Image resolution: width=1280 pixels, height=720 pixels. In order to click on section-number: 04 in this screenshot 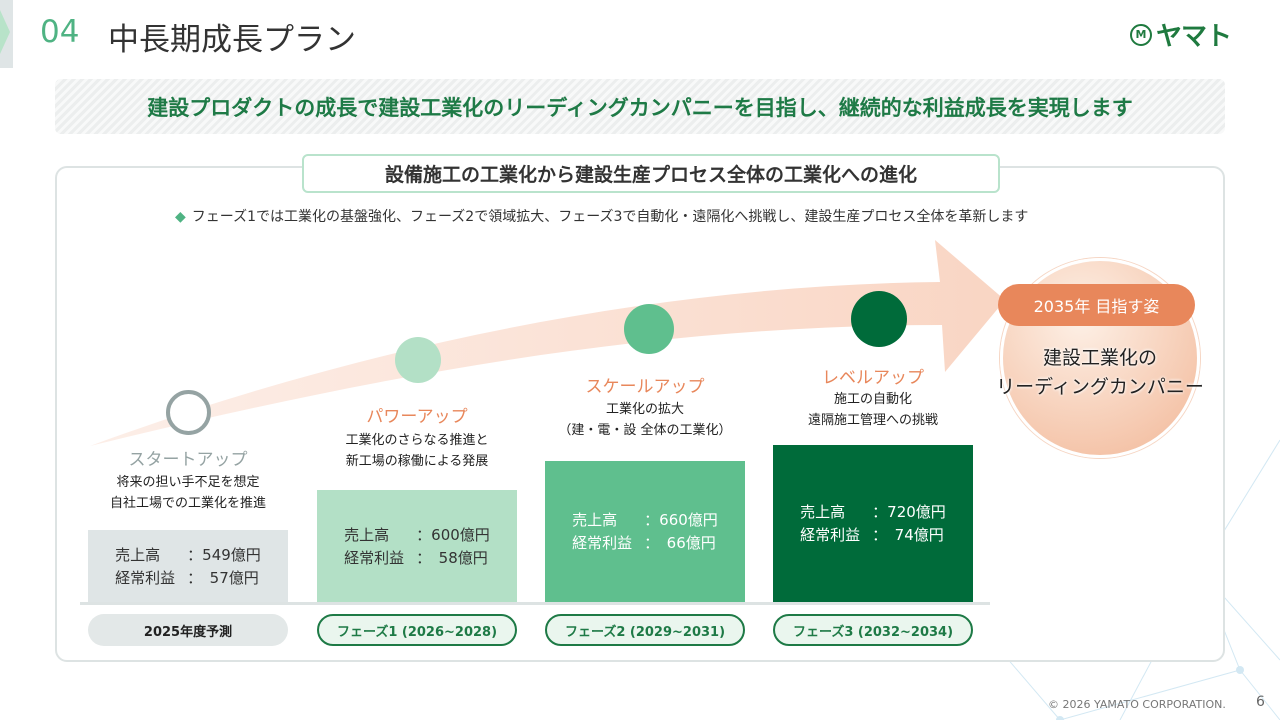, I will do `click(60, 32)`.